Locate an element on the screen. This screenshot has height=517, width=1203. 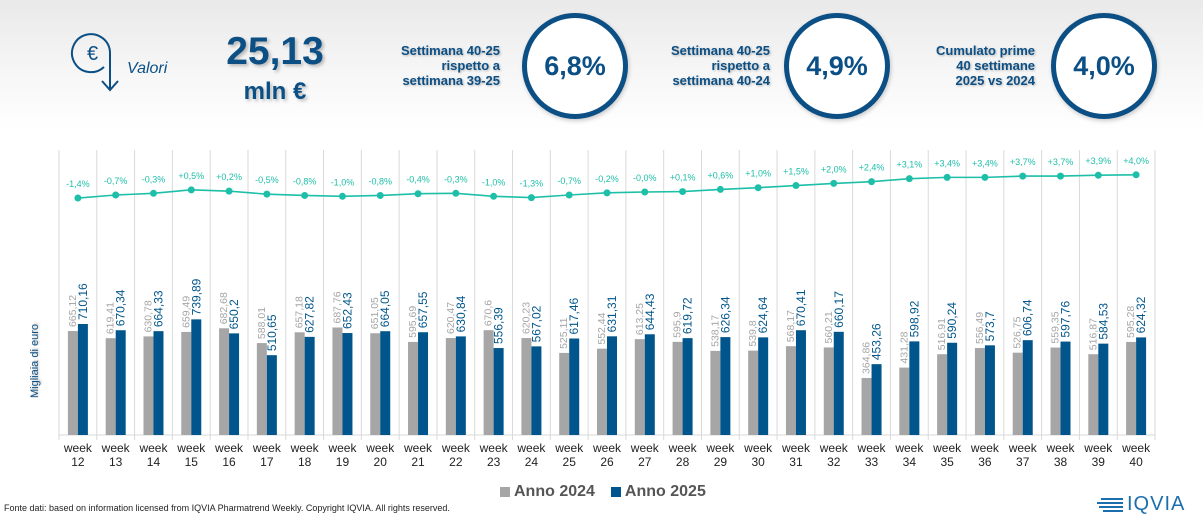
bar-label-2025: 627,82 is located at coordinates (310, 314).